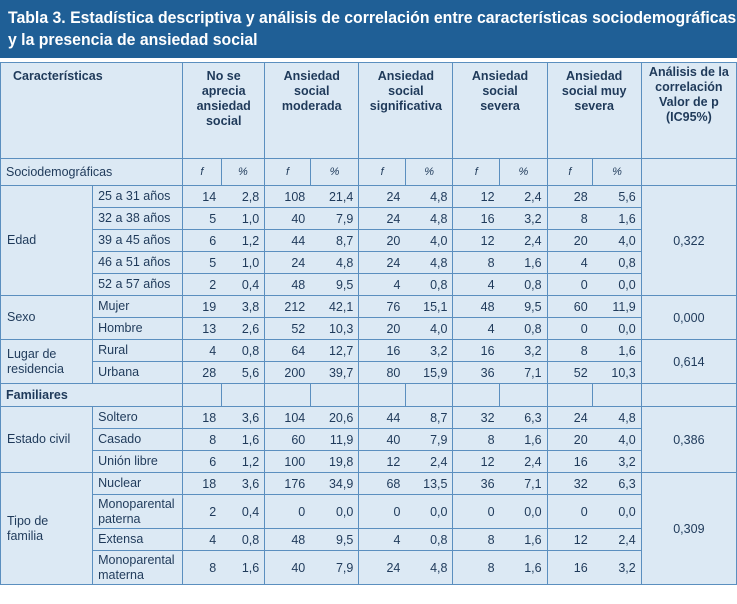  I want to click on category-label: Lugar de, so click(32, 353).